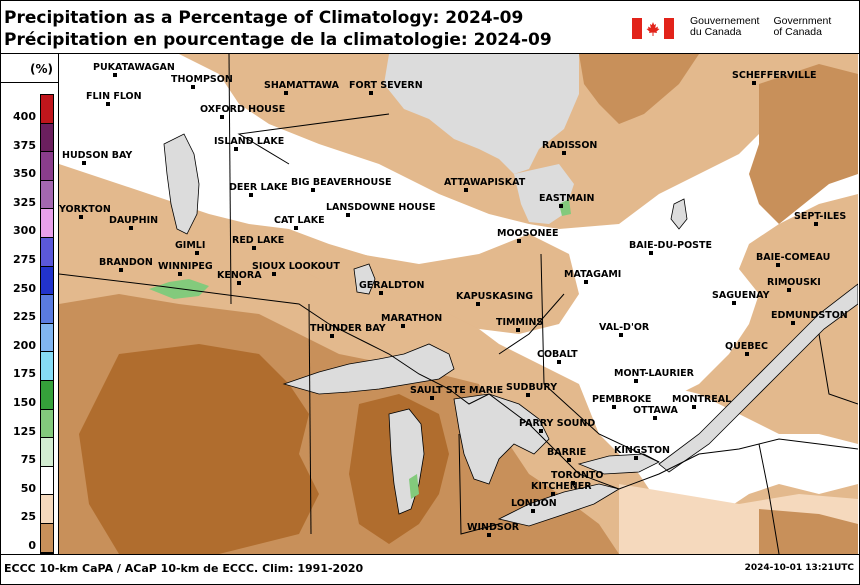 This screenshot has width=860, height=585. What do you see at coordinates (414, 486) in the screenshot?
I see `wet-area-michigan` at bounding box center [414, 486].